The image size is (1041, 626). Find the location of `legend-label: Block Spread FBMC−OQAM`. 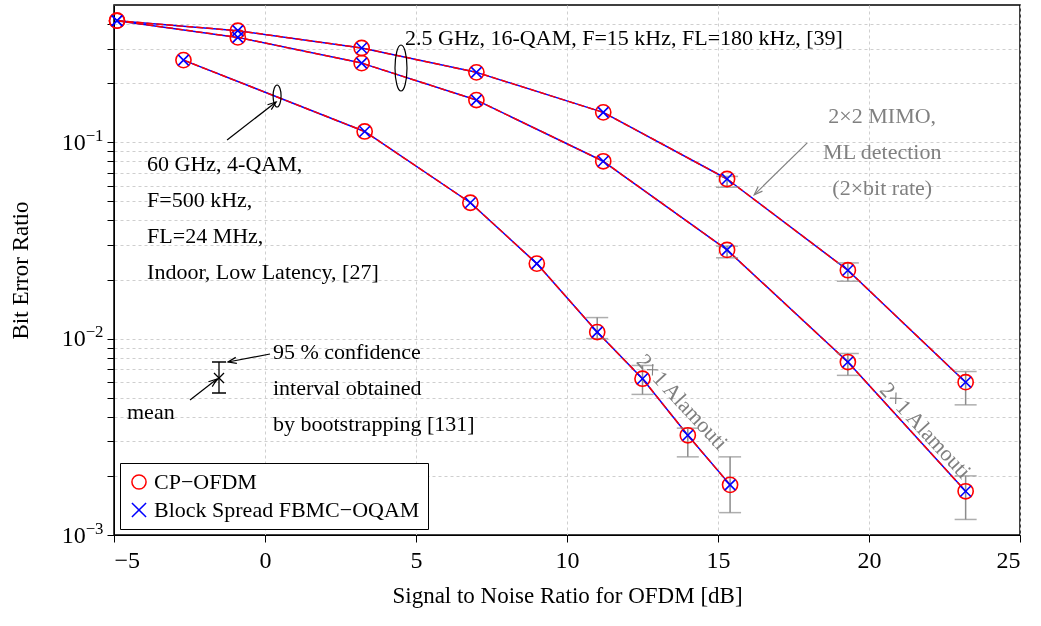

legend-label: Block Spread FBMC−OQAM is located at coordinates (287, 509).